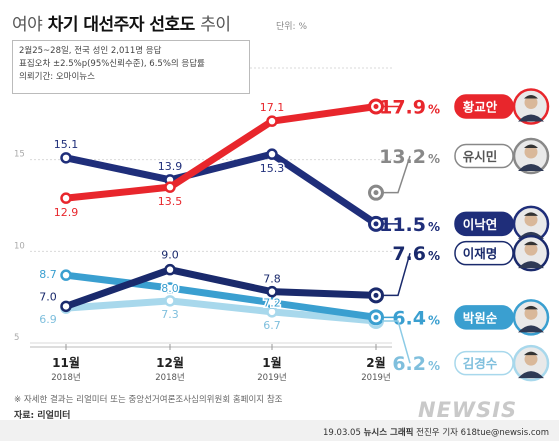  Describe the element at coordinates (90, 51) in the screenshot. I see `survey-info-line: 2월25~28일, 전국 성인 2,011명 응답` at that location.